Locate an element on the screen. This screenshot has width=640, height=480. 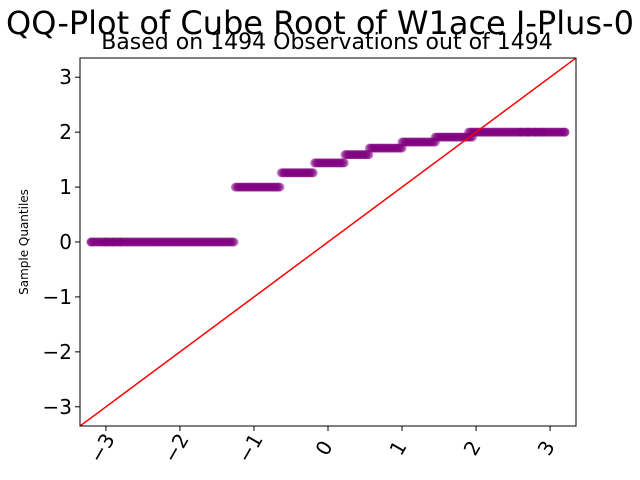
y-axis: −3 −2 −1 0 1 2 3 is located at coordinates (61, 242).